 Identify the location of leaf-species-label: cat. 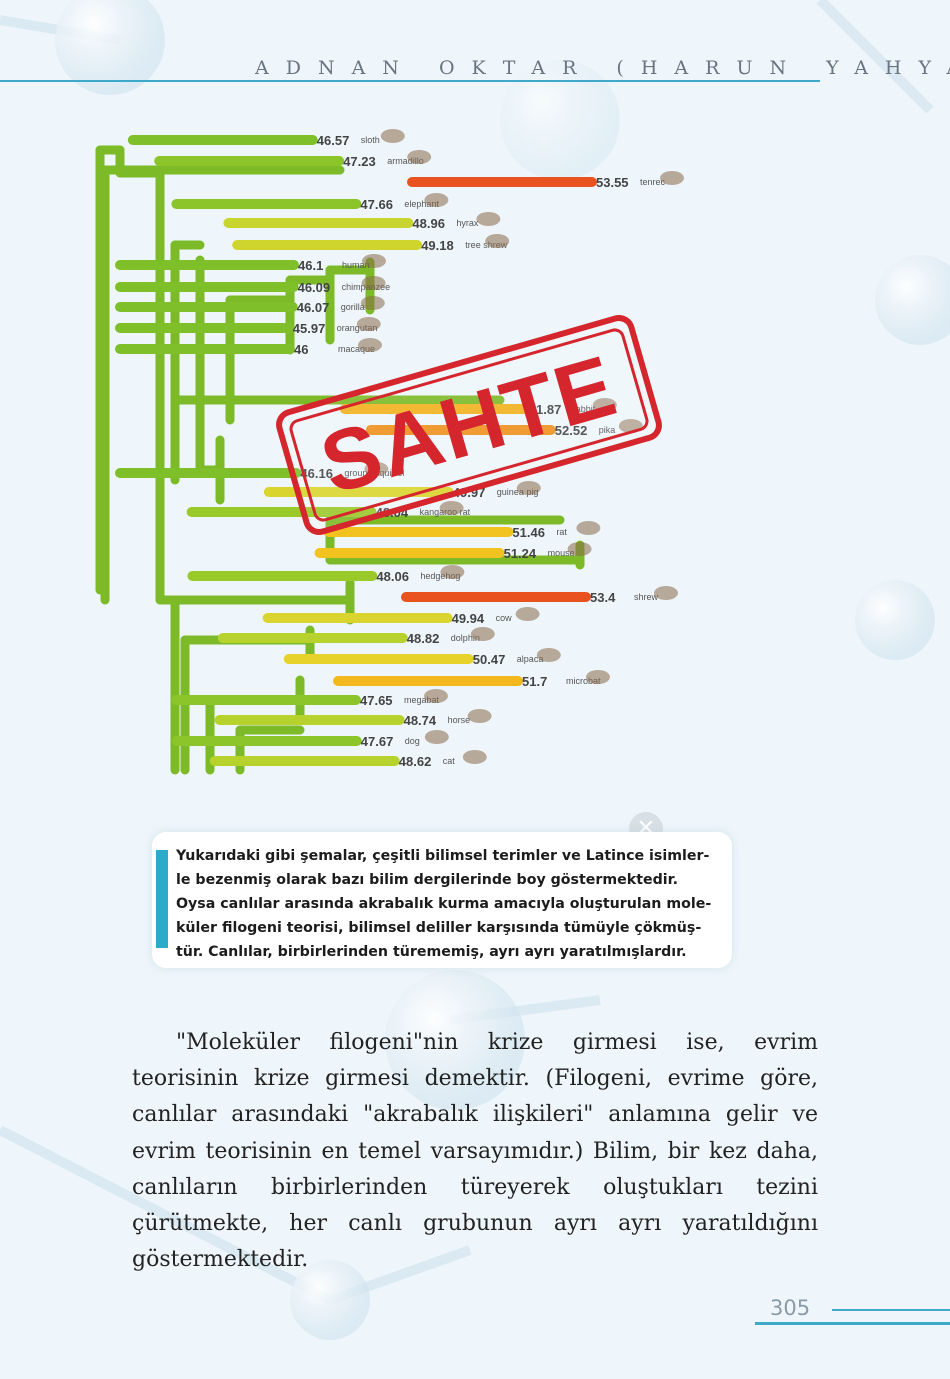
(449, 761).